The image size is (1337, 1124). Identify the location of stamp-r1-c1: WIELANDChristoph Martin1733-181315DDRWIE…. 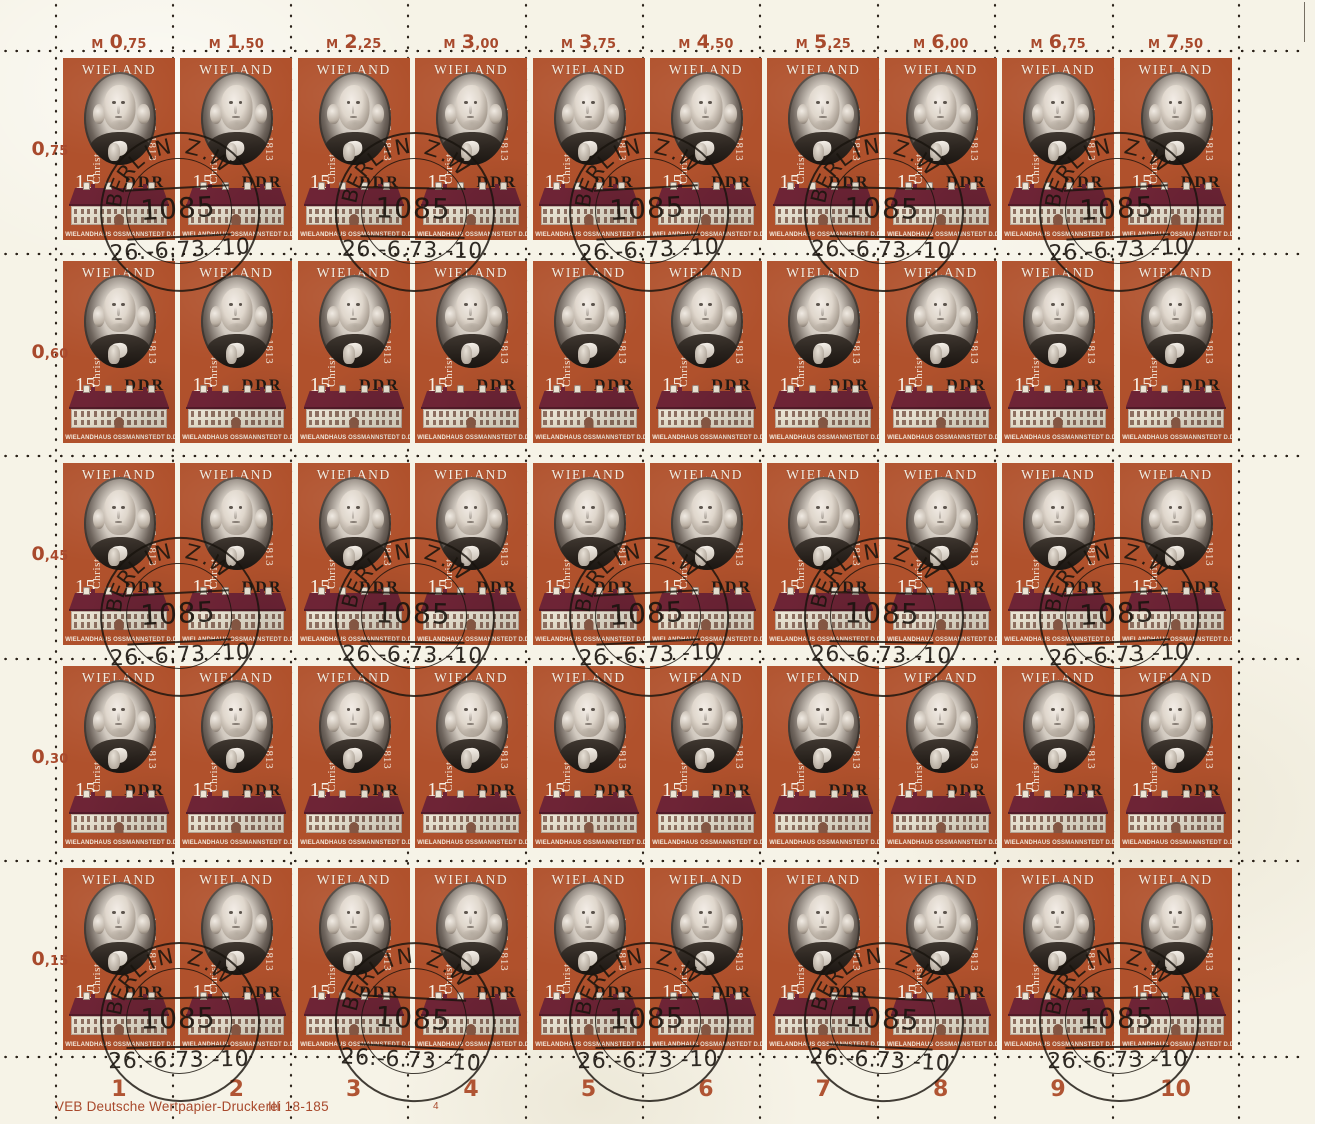
(119, 149).